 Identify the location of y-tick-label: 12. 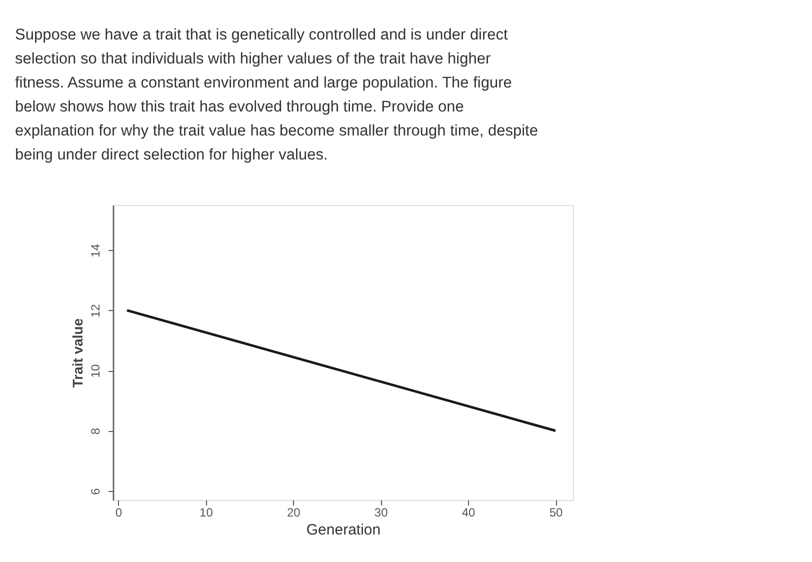
(95, 311).